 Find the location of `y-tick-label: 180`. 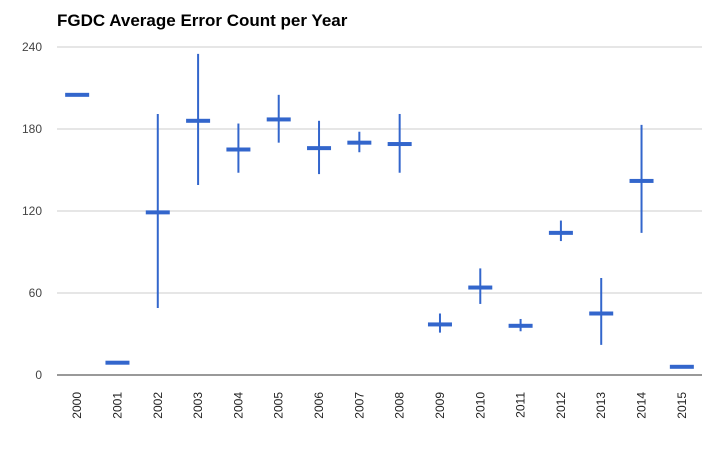

y-tick-label: 180 is located at coordinates (32, 129).